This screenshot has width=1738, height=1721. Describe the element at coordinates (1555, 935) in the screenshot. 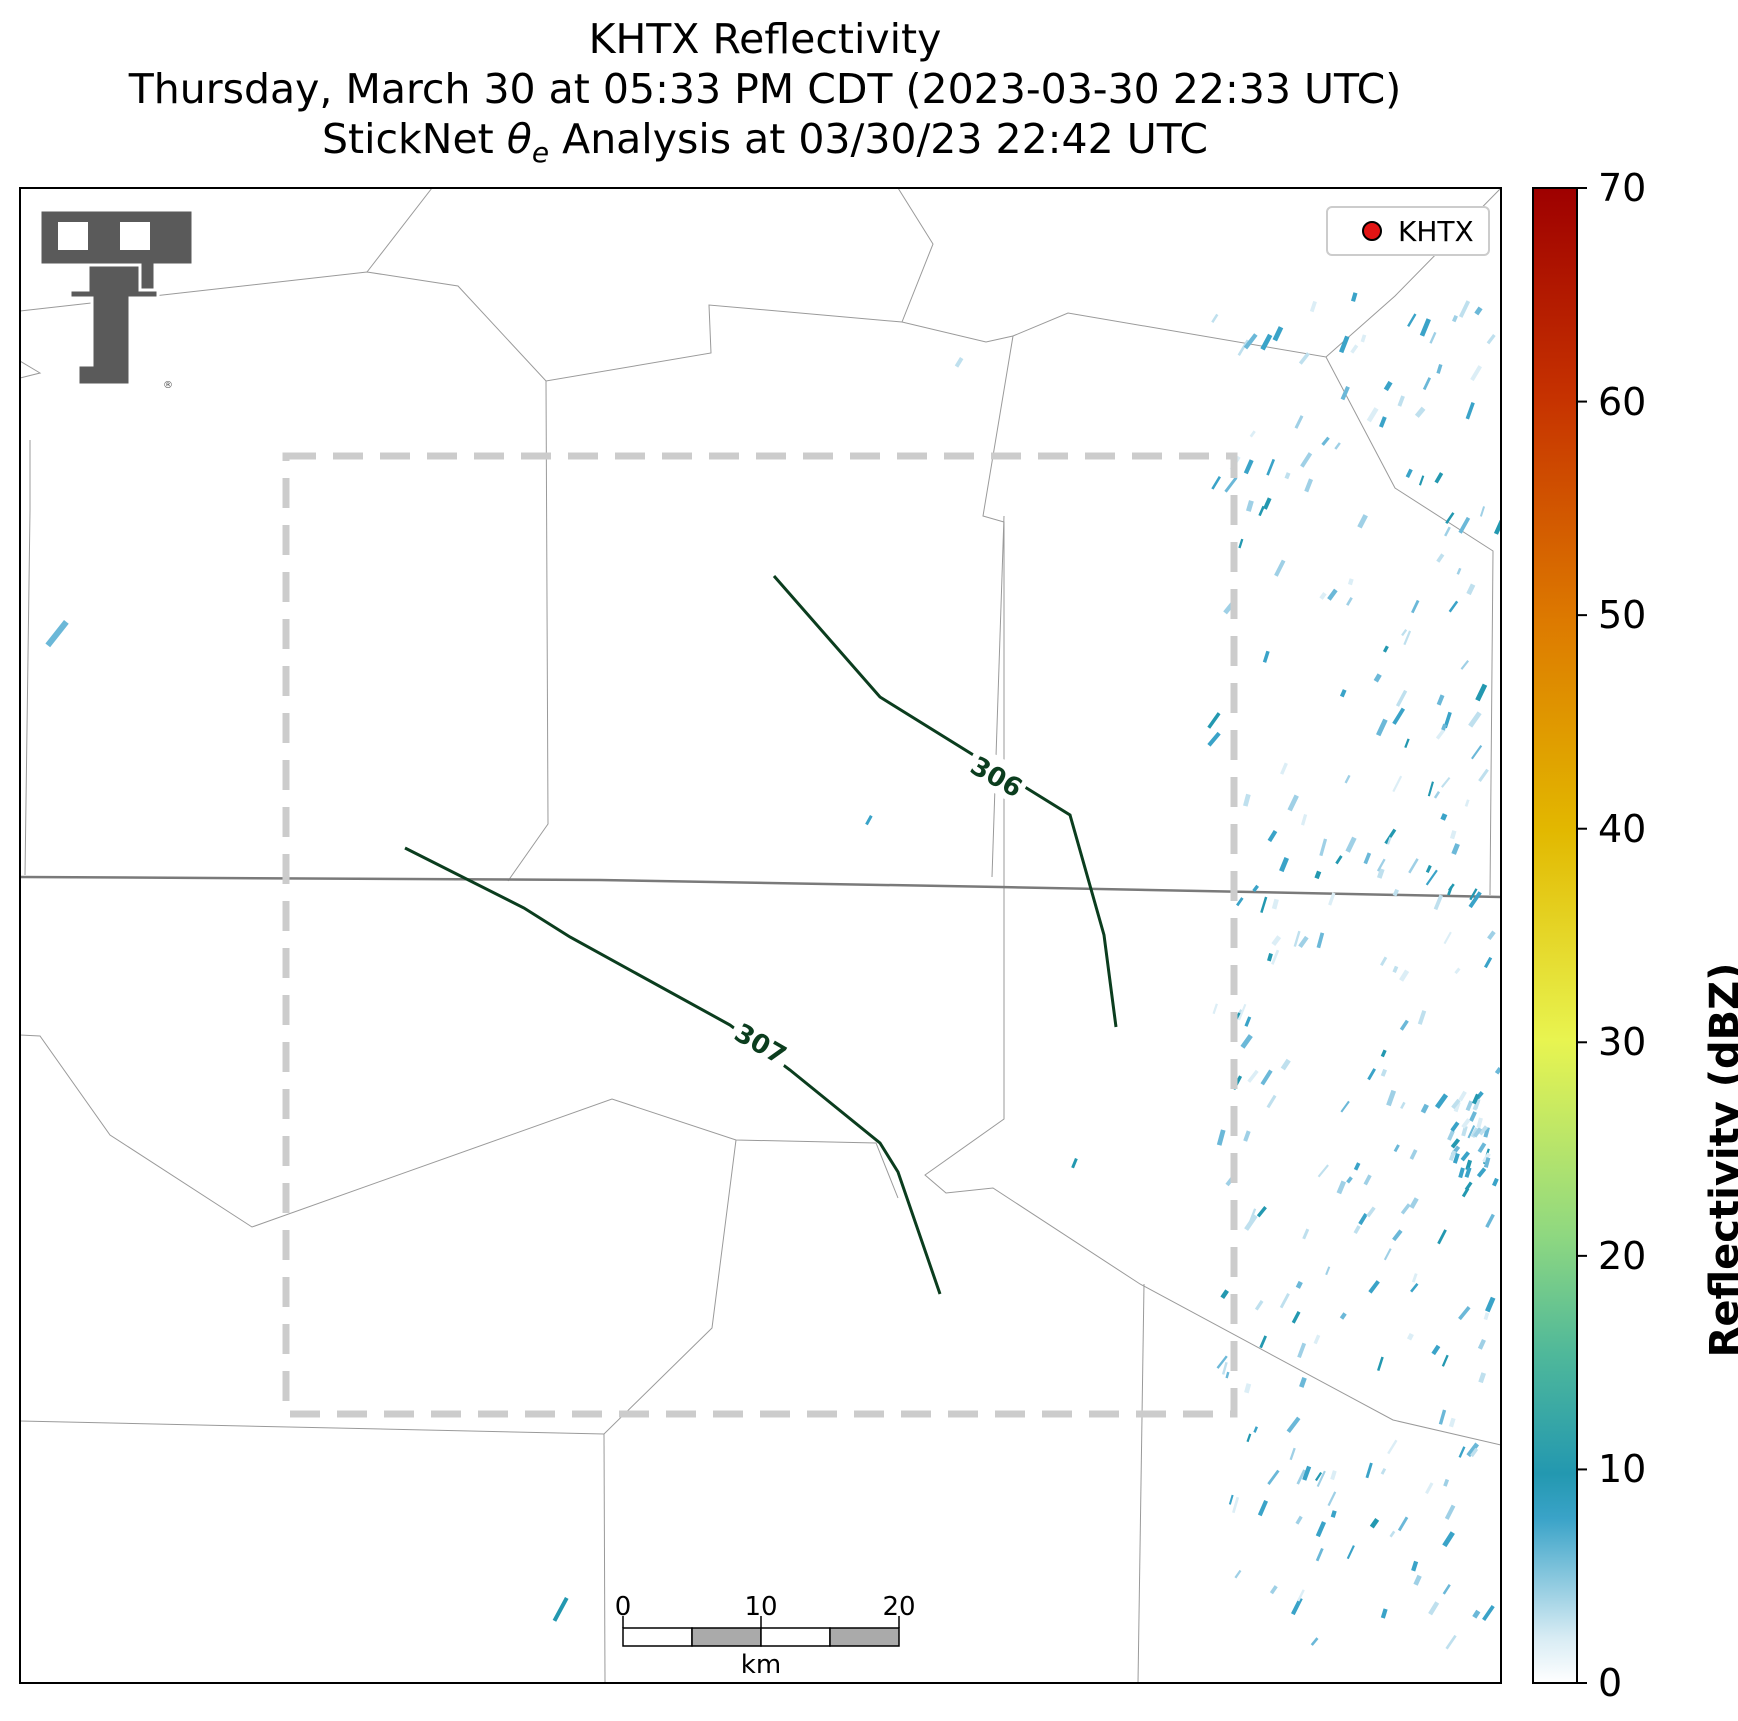

I see `colorbar` at that location.